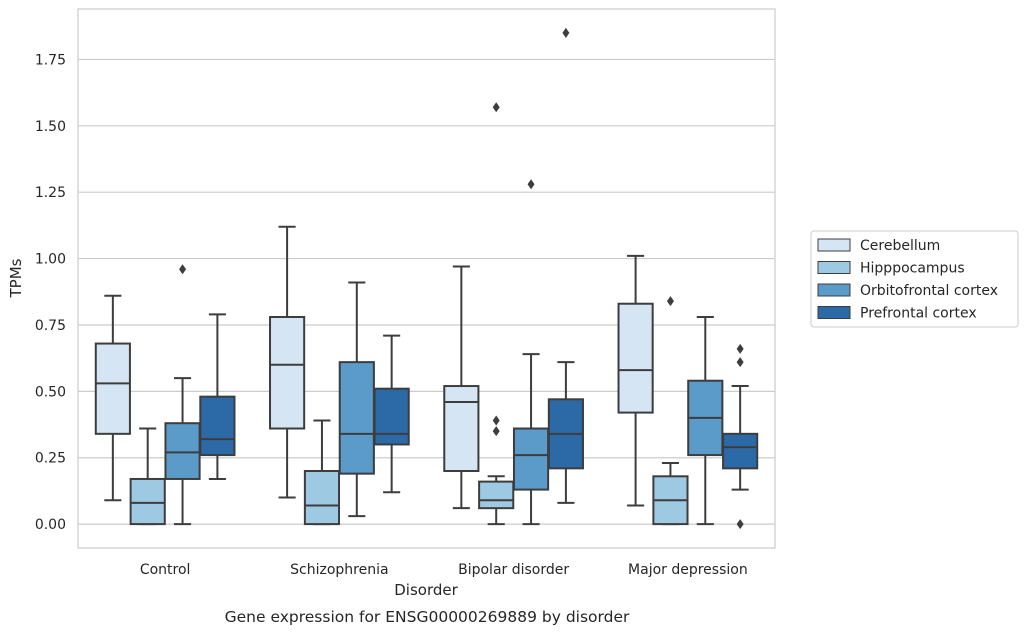 The width and height of the screenshot is (1028, 634). I want to click on legend-label: Cerebellum, so click(900, 246).